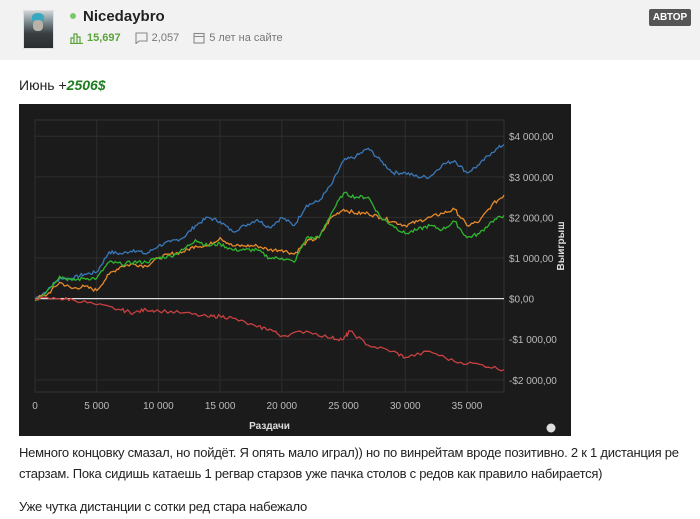 This screenshot has width=700, height=519. I want to click on y-tick-label: -$1 000,00, so click(533, 340).